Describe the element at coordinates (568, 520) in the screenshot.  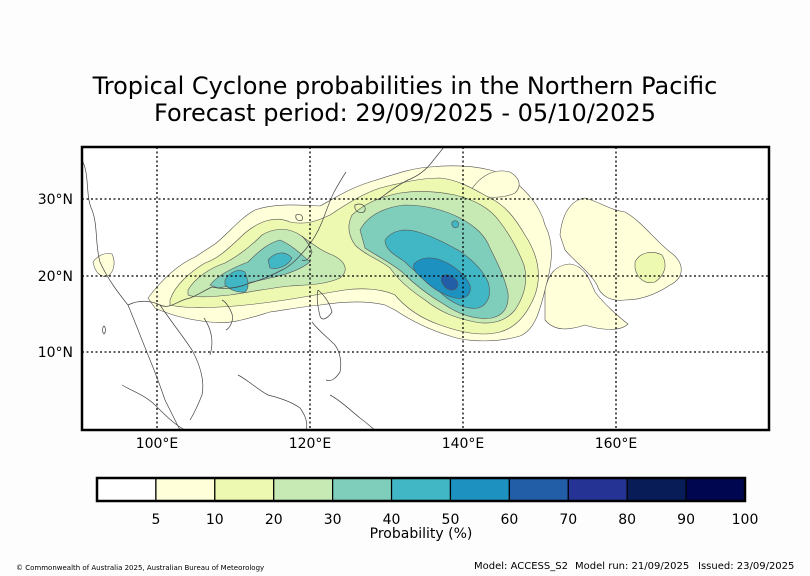
I see `colorbar-tick-label: 70` at that location.